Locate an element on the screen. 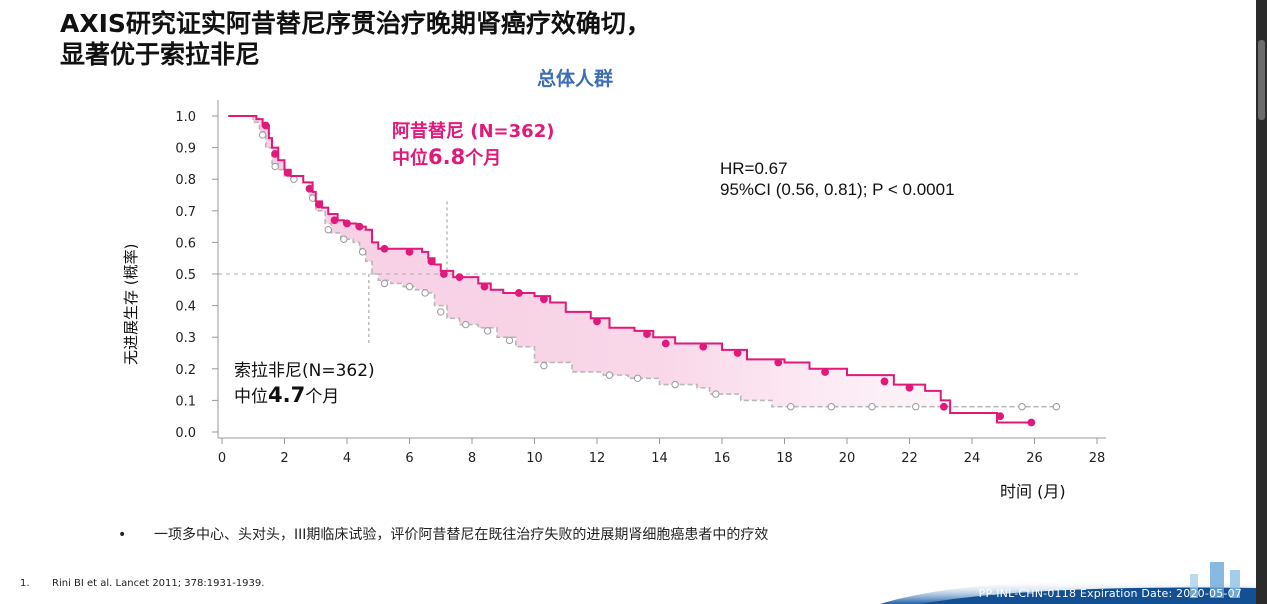 The image size is (1267, 604). sorafenib-legend-line2: 中位4.7个月 is located at coordinates (286, 395).